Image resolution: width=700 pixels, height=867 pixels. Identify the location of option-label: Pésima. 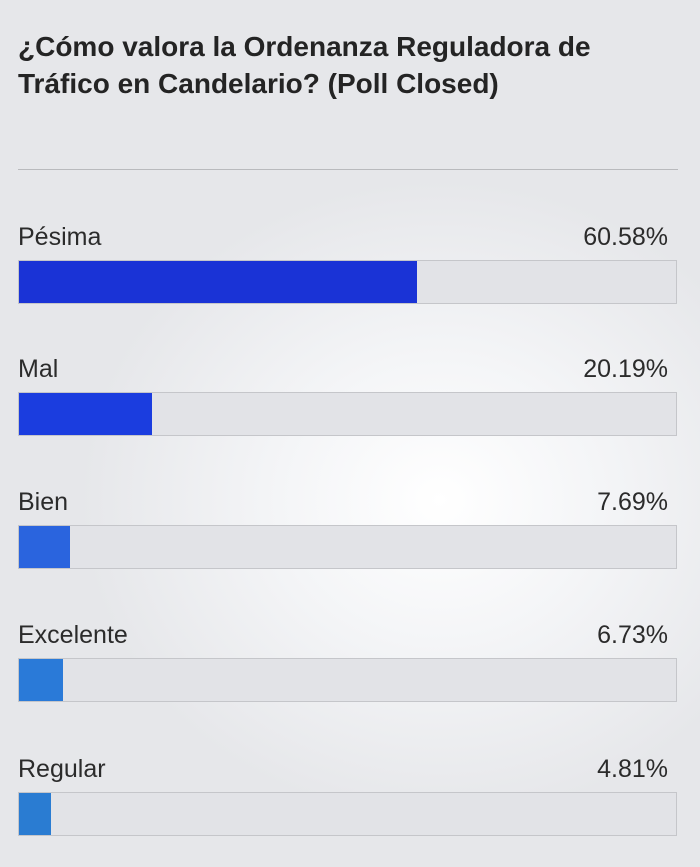
(60, 237).